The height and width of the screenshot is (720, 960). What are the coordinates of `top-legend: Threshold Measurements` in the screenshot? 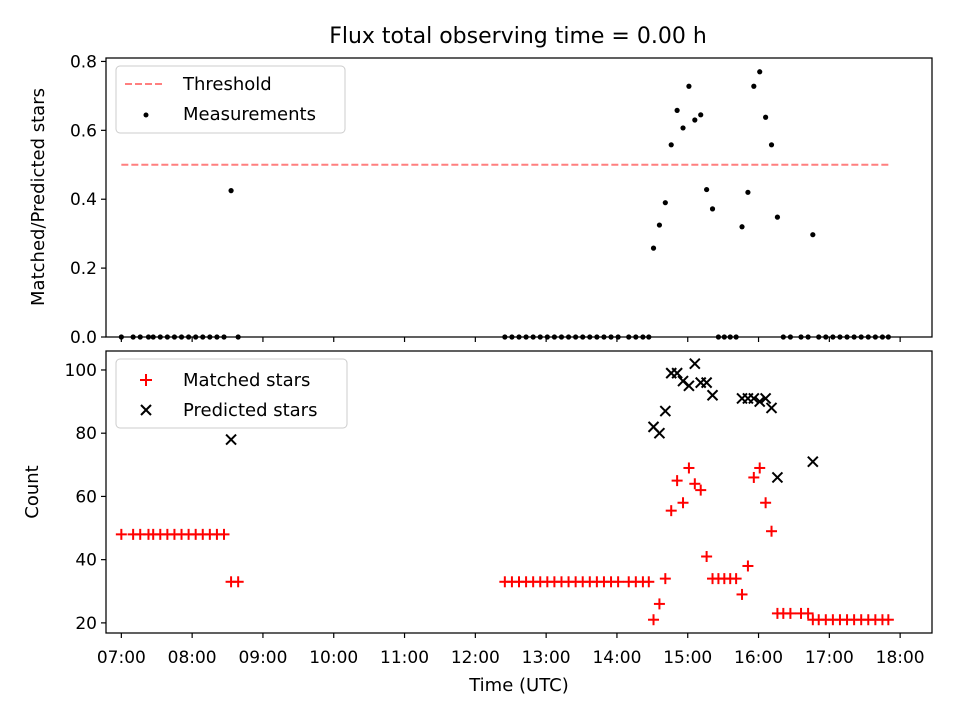 It's located at (230, 99).